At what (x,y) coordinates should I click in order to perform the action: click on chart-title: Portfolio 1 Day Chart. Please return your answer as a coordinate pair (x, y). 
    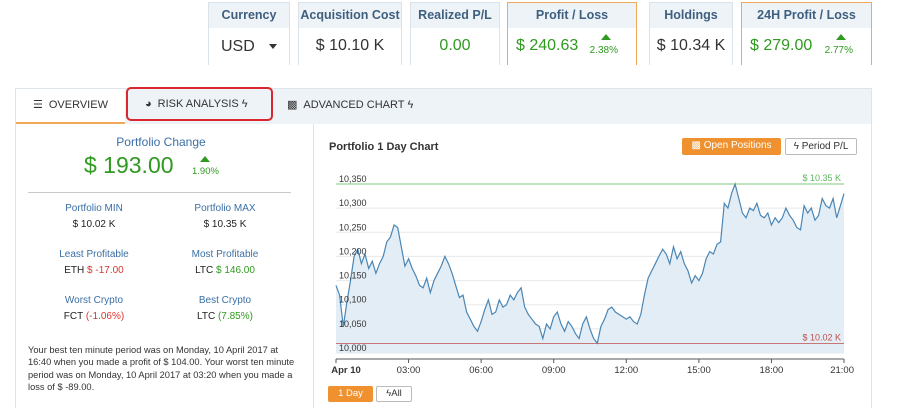
    Looking at the image, I should click on (384, 147).